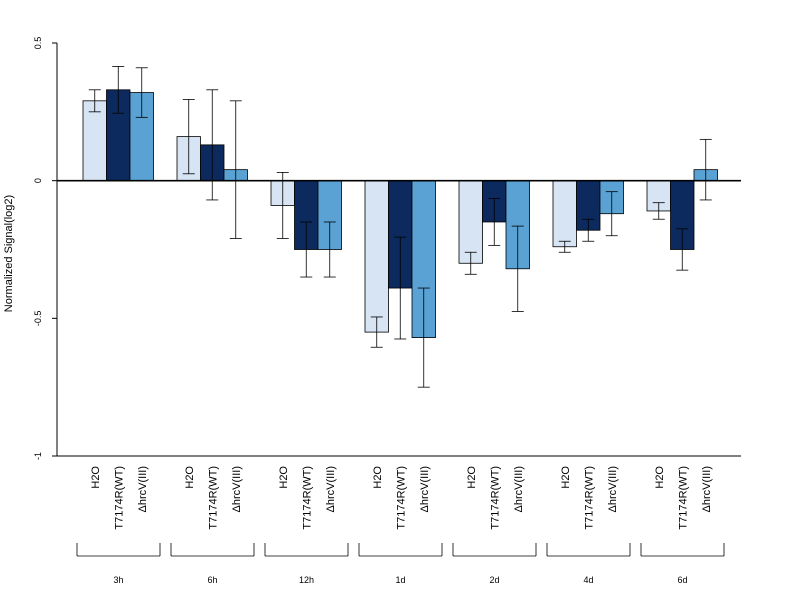 This screenshot has height=605, width=800. Describe the element at coordinates (38, 319) in the screenshot. I see `y-tick-label: -0.5` at that location.